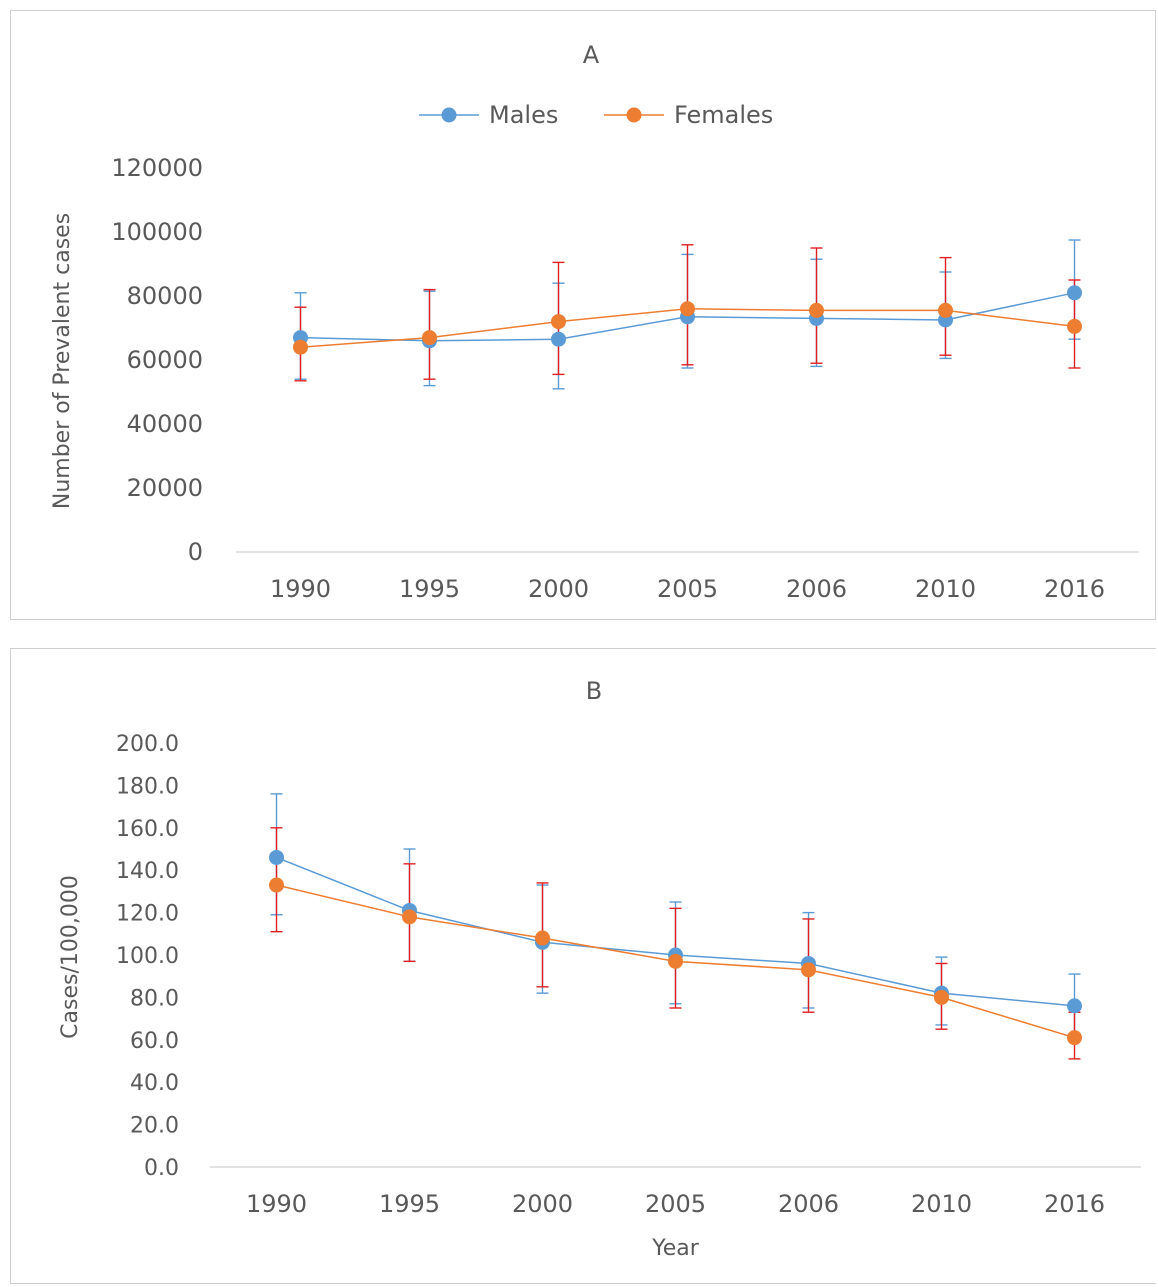 The height and width of the screenshot is (1287, 1158). I want to click on y-tick-label: 100000, so click(157, 232).